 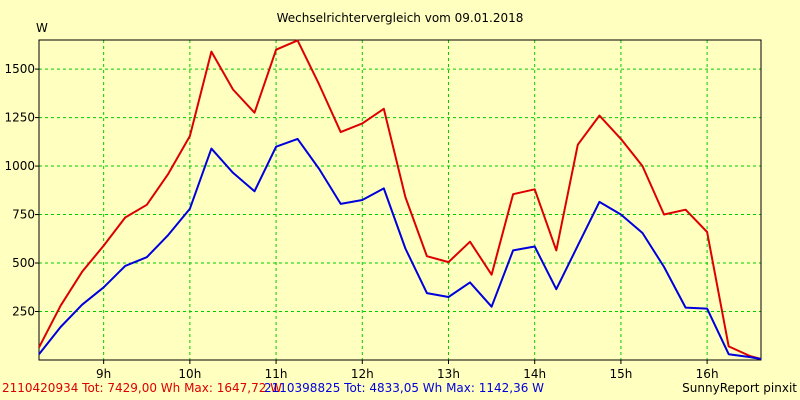 I want to click on y-tick-label: 500, so click(x=23, y=263).